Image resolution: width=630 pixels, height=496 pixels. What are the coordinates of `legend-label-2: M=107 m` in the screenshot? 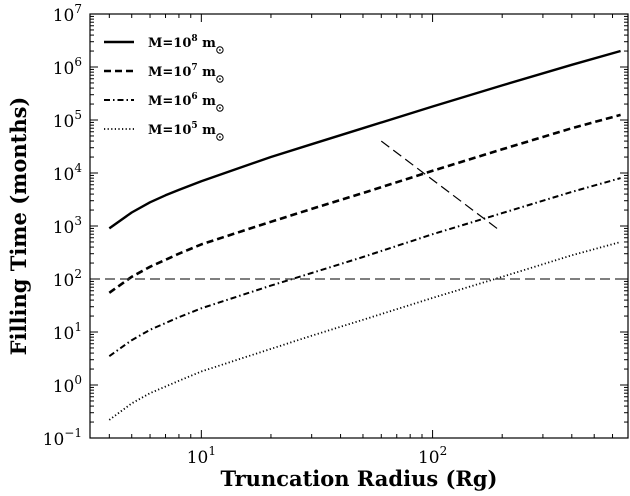 It's located at (182, 71).